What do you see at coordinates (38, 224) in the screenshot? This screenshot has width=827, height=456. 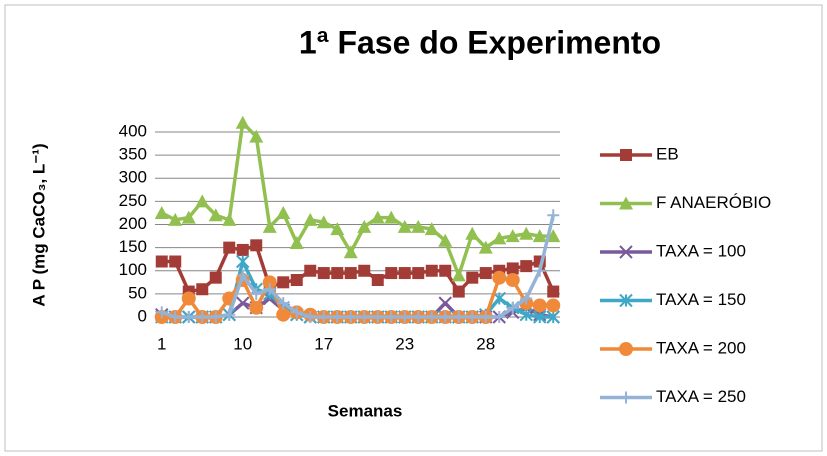 I see `y-axis-label: A P (mg CaCO₃, L⁻¹)` at bounding box center [38, 224].